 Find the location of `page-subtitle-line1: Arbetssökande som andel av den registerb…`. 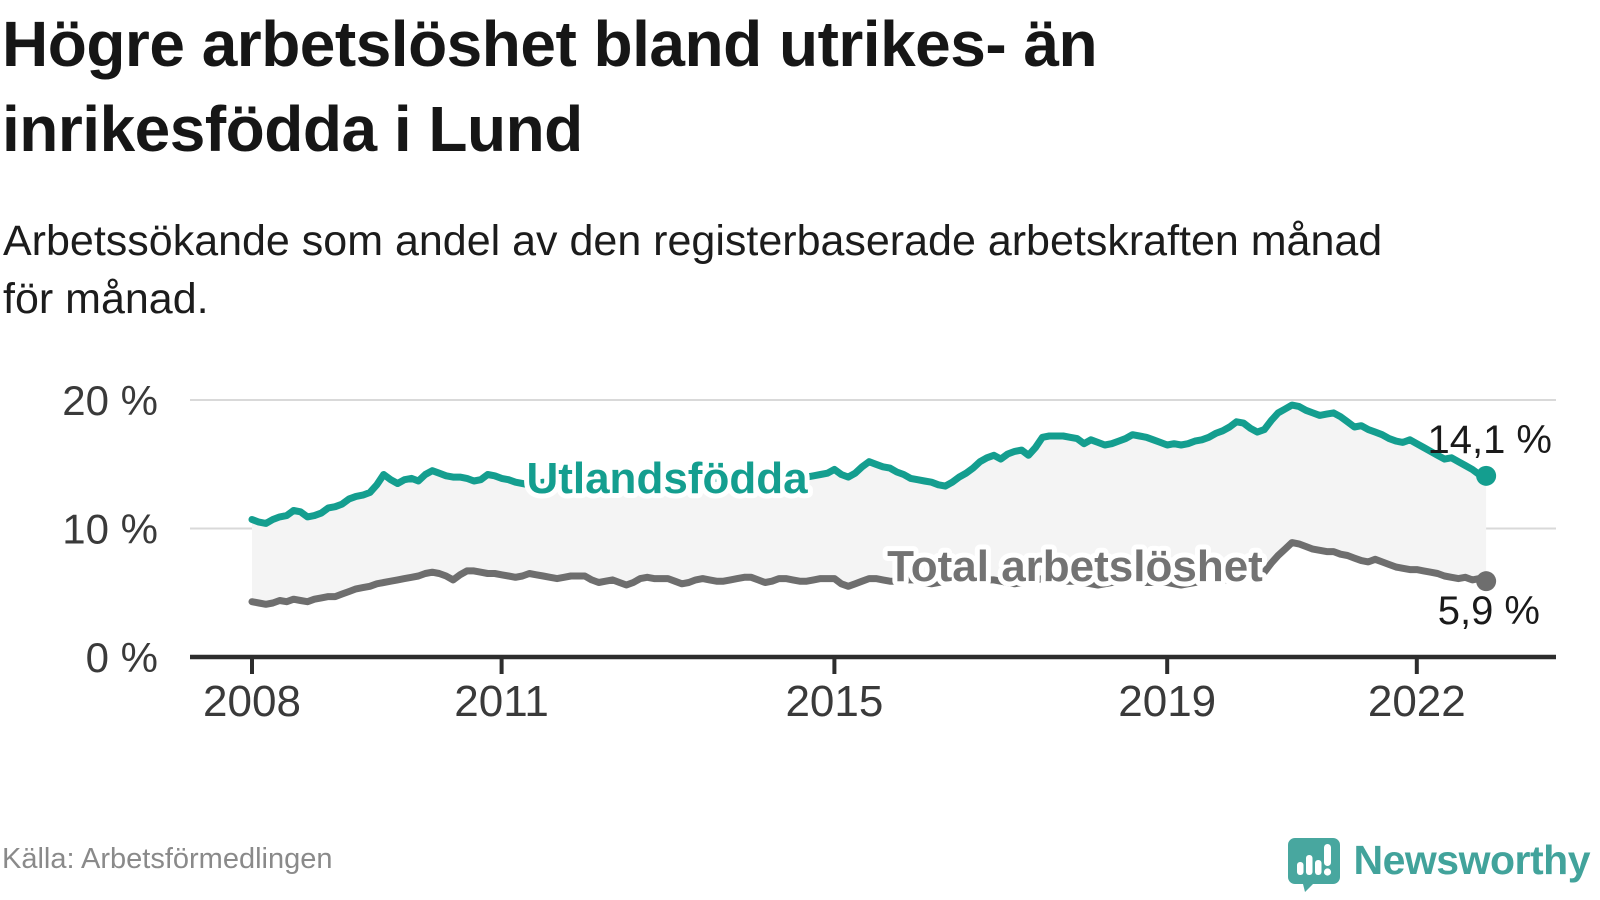

page-subtitle-line1: Arbetssökande som andel av den registerb… is located at coordinates (693, 241).